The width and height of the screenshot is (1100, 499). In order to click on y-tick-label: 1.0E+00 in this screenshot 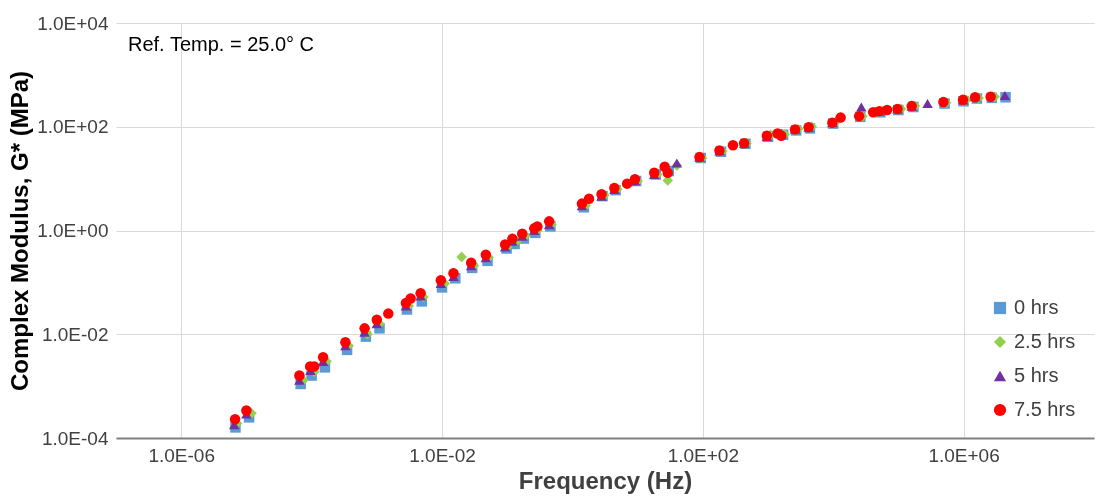, I will do `click(73, 230)`.